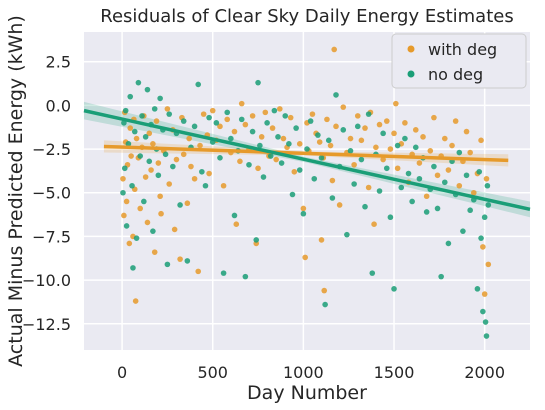  Describe the element at coordinates (303, 372) in the screenshot. I see `x-tick-label: 1000` at that location.